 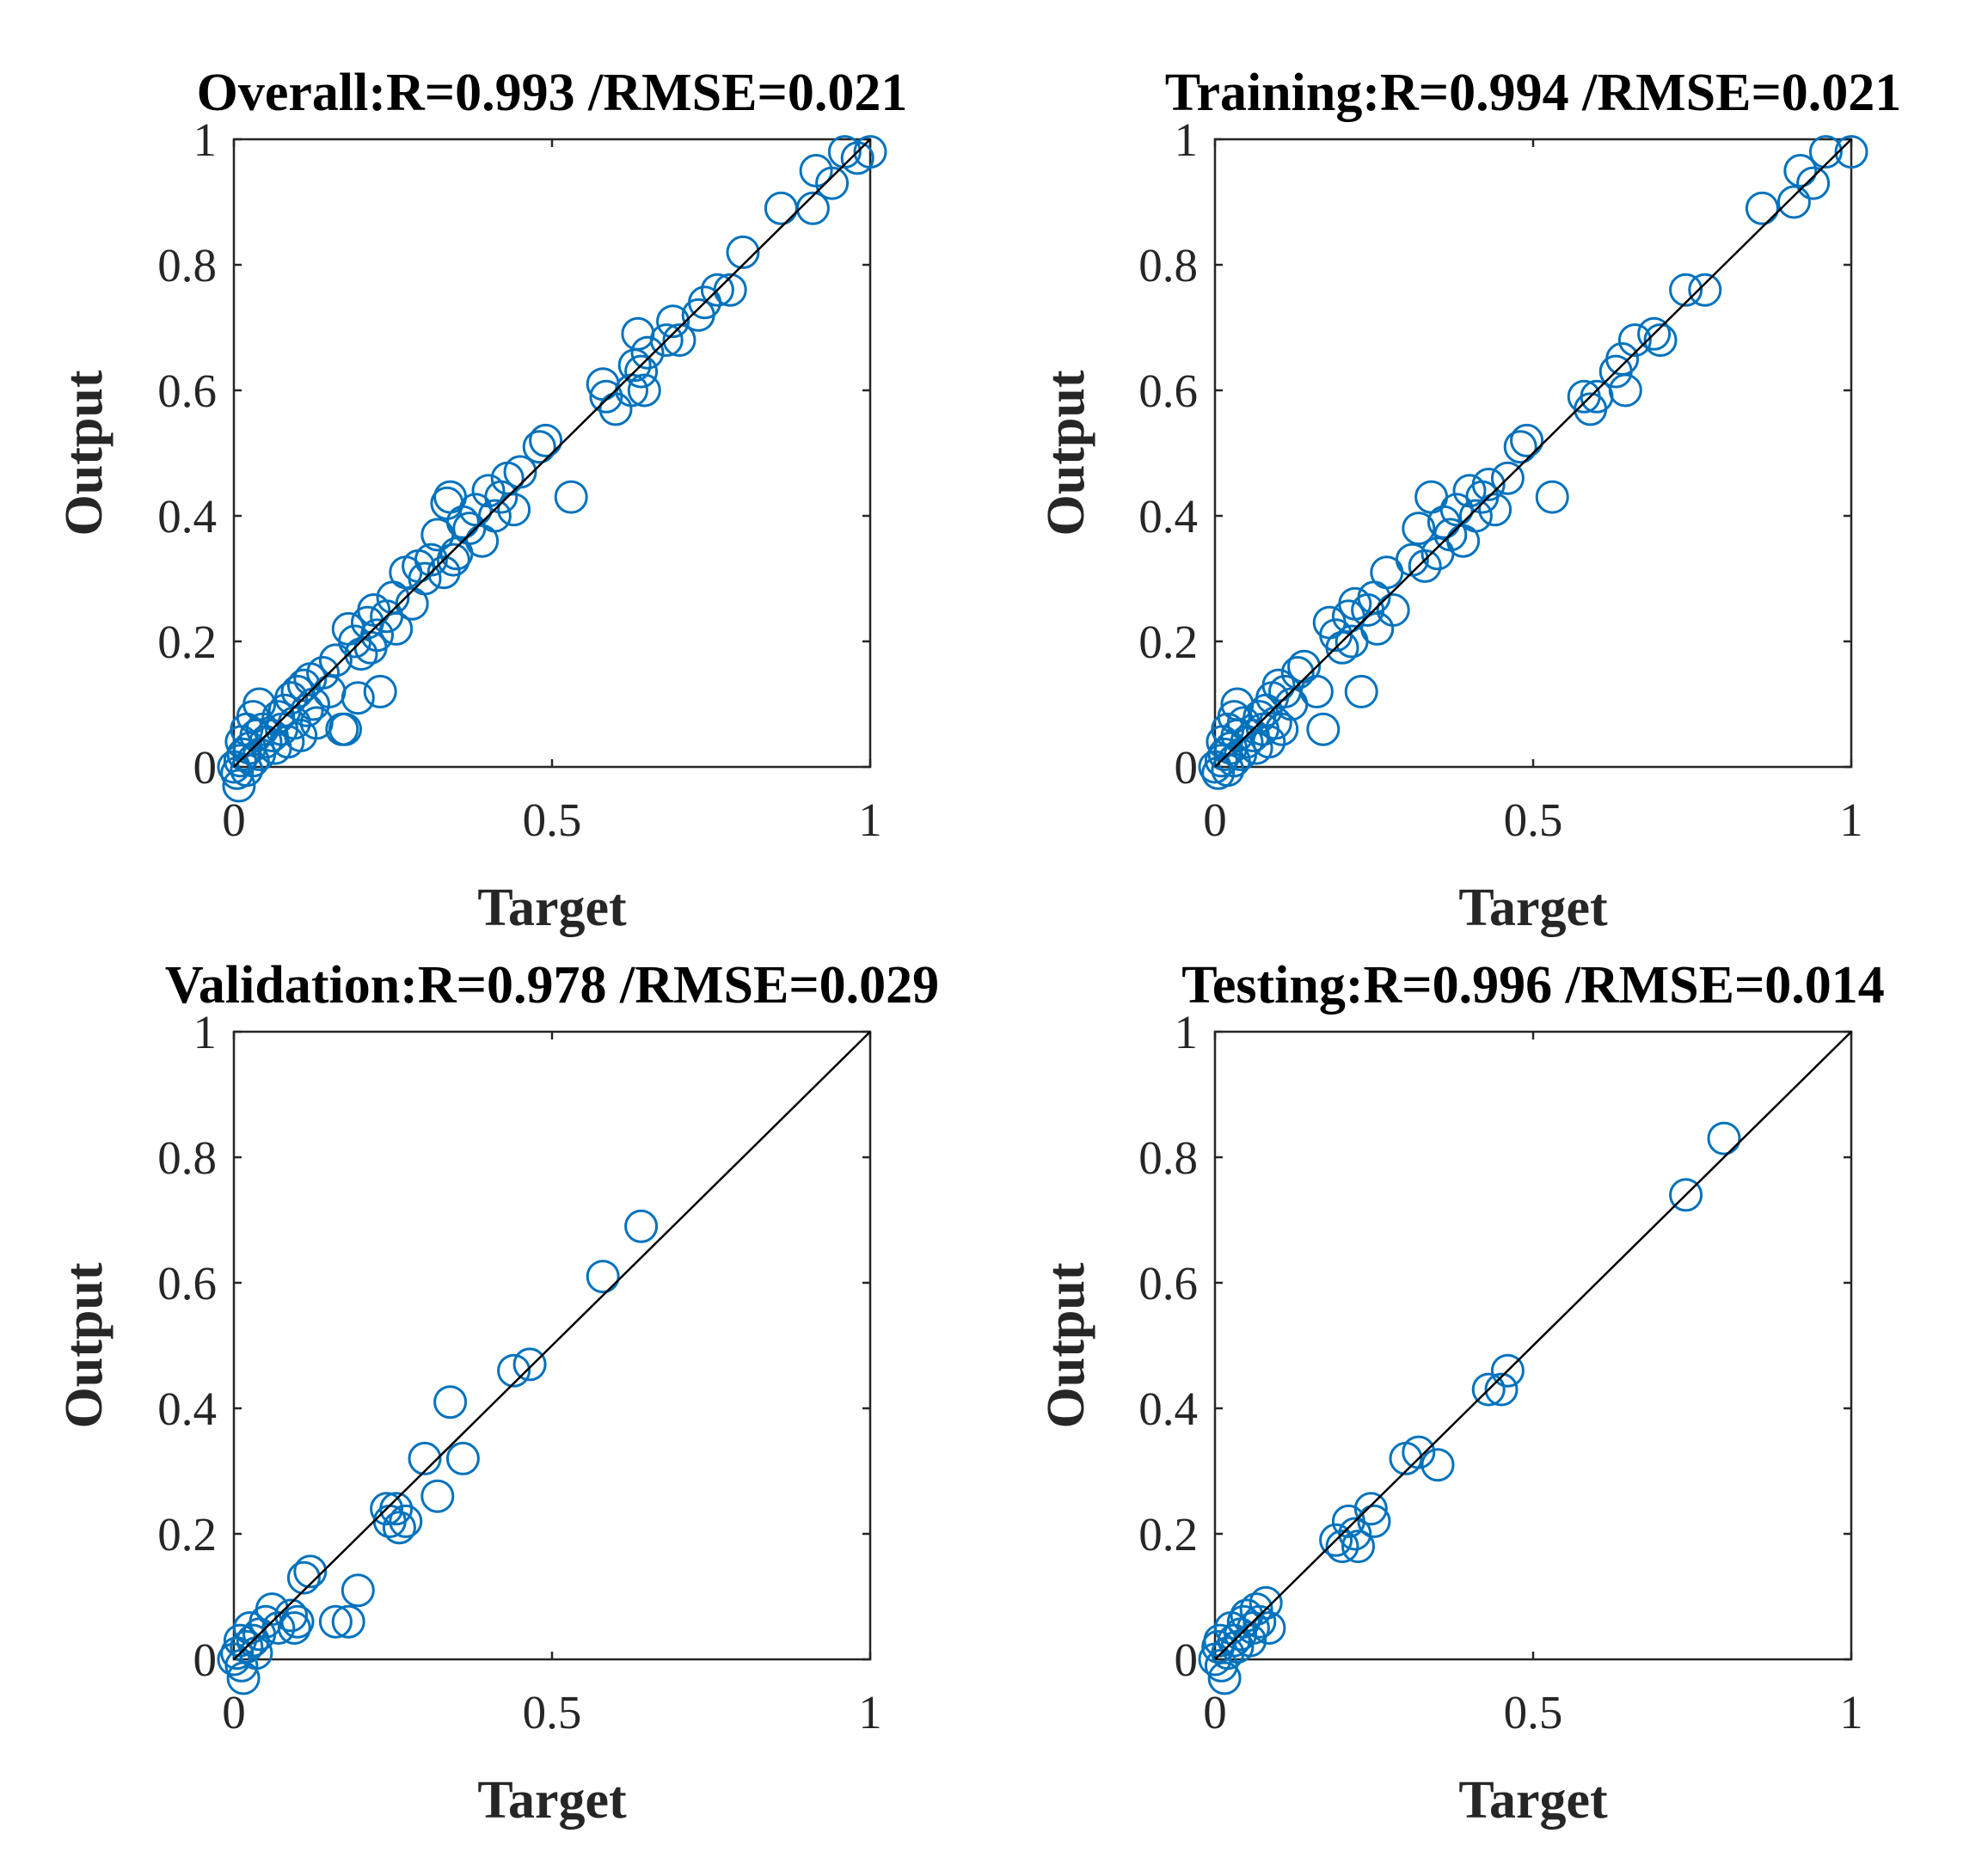 I want to click on testing-xtick-label-2: 1, so click(x=1851, y=1712).